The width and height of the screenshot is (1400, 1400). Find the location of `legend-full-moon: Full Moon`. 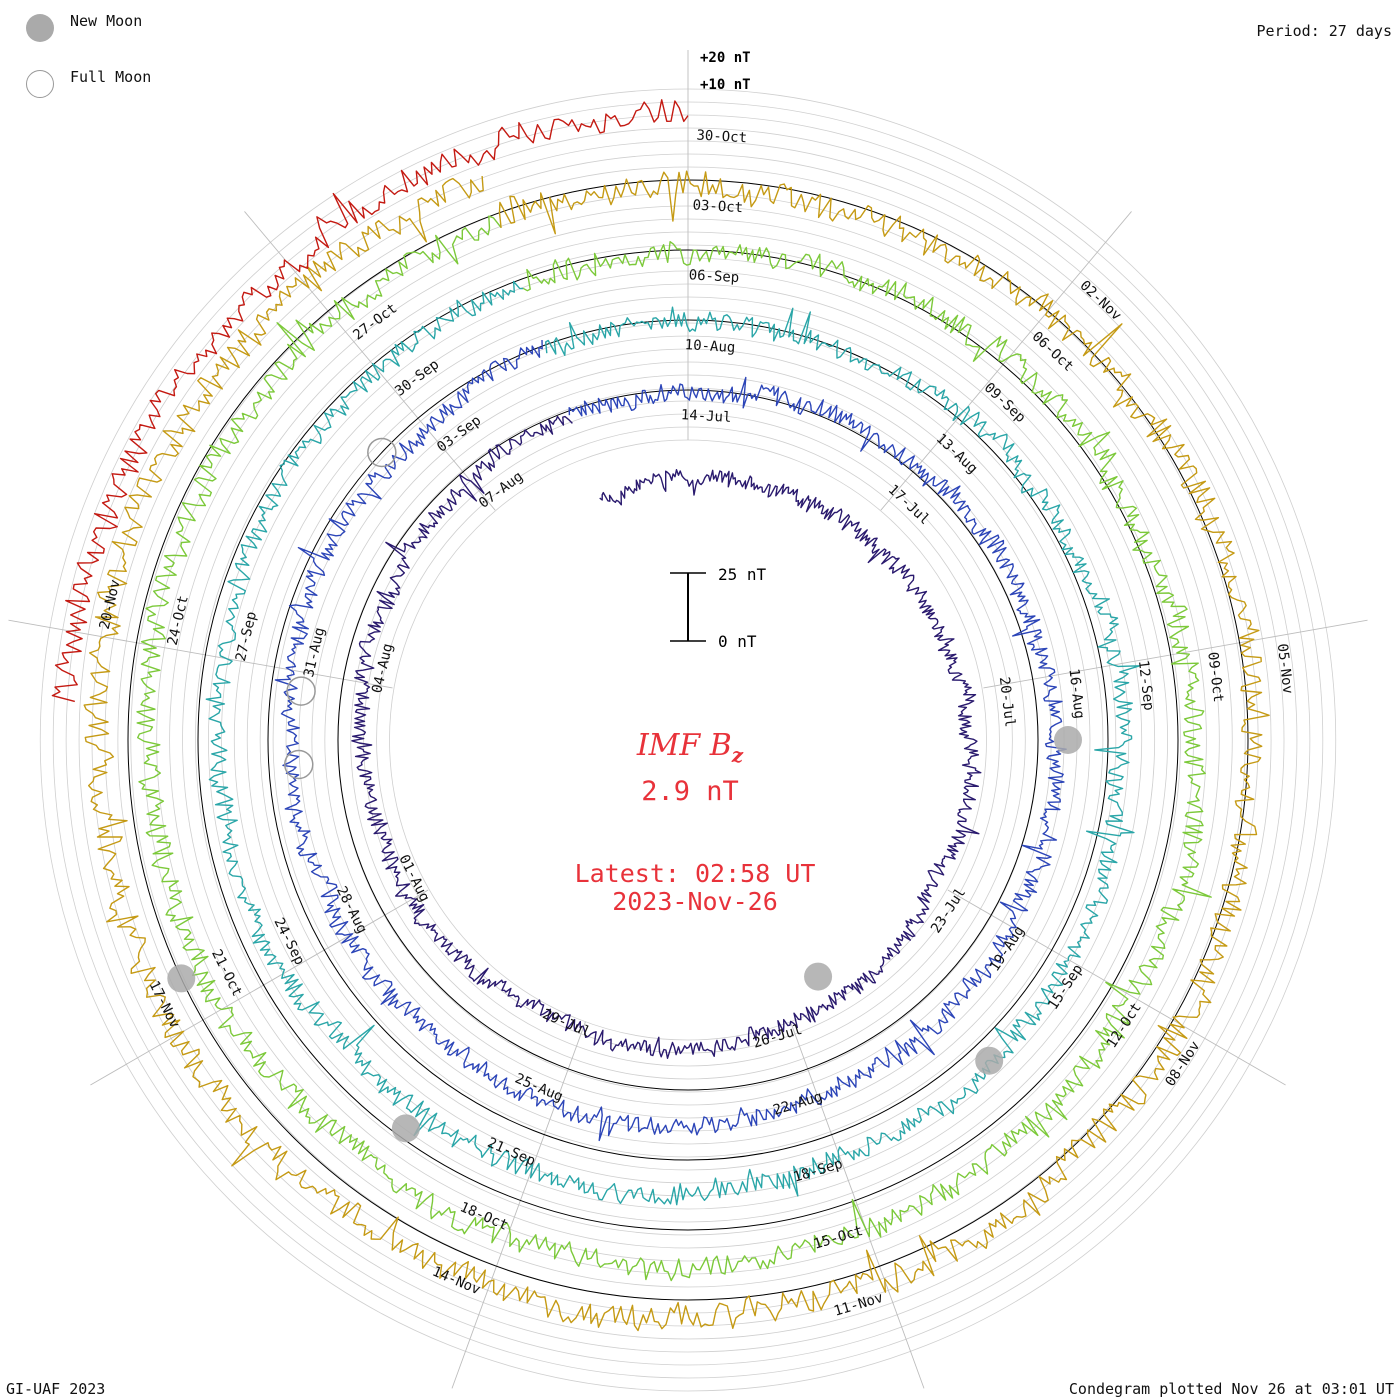

legend-full-moon: Full Moon is located at coordinates (89, 83).